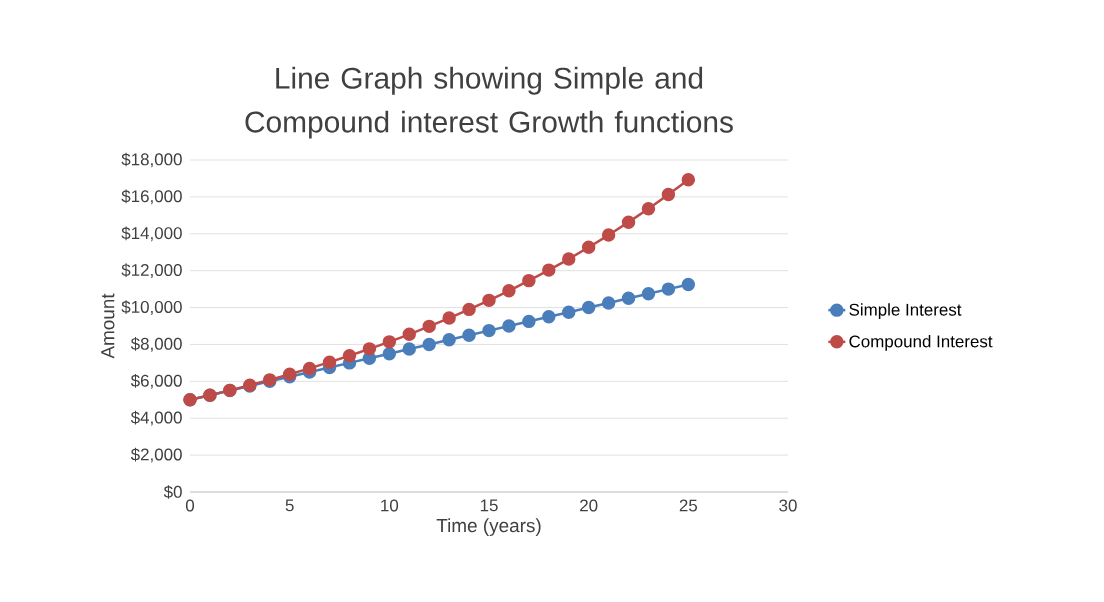 The image size is (1104, 602). What do you see at coordinates (156, 344) in the screenshot?
I see `y-tick-label: $8,000` at bounding box center [156, 344].